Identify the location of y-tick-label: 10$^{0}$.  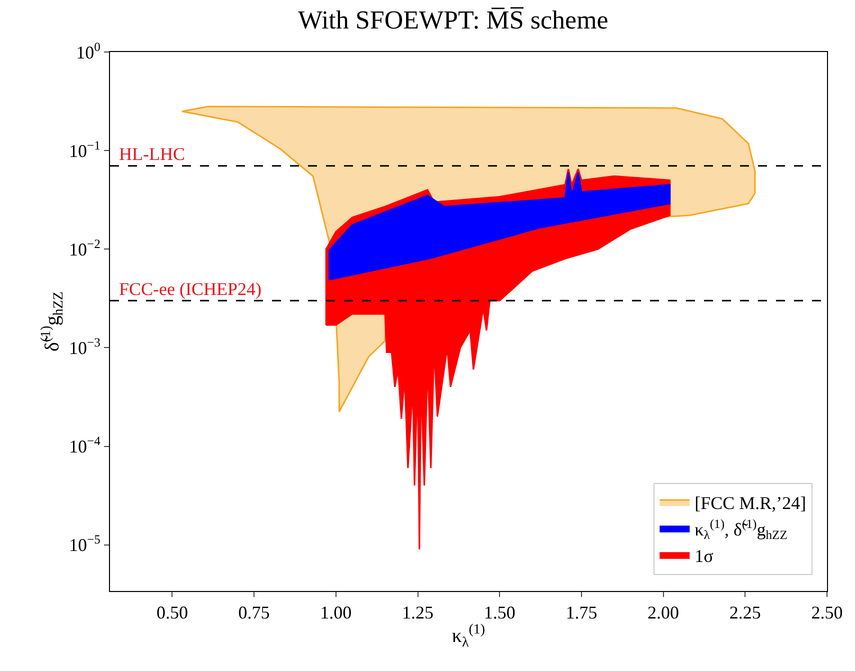
(88, 51).